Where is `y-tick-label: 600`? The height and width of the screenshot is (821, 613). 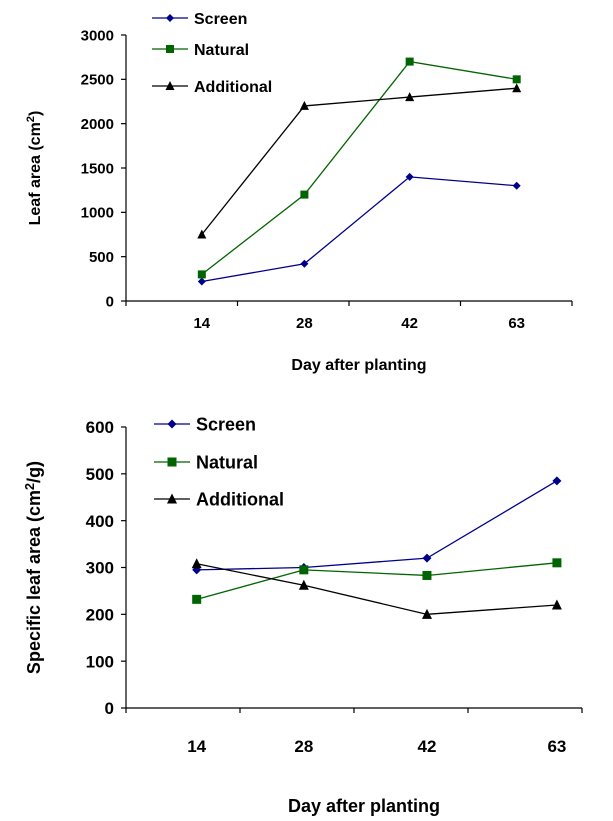 y-tick-label: 600 is located at coordinates (100, 427).